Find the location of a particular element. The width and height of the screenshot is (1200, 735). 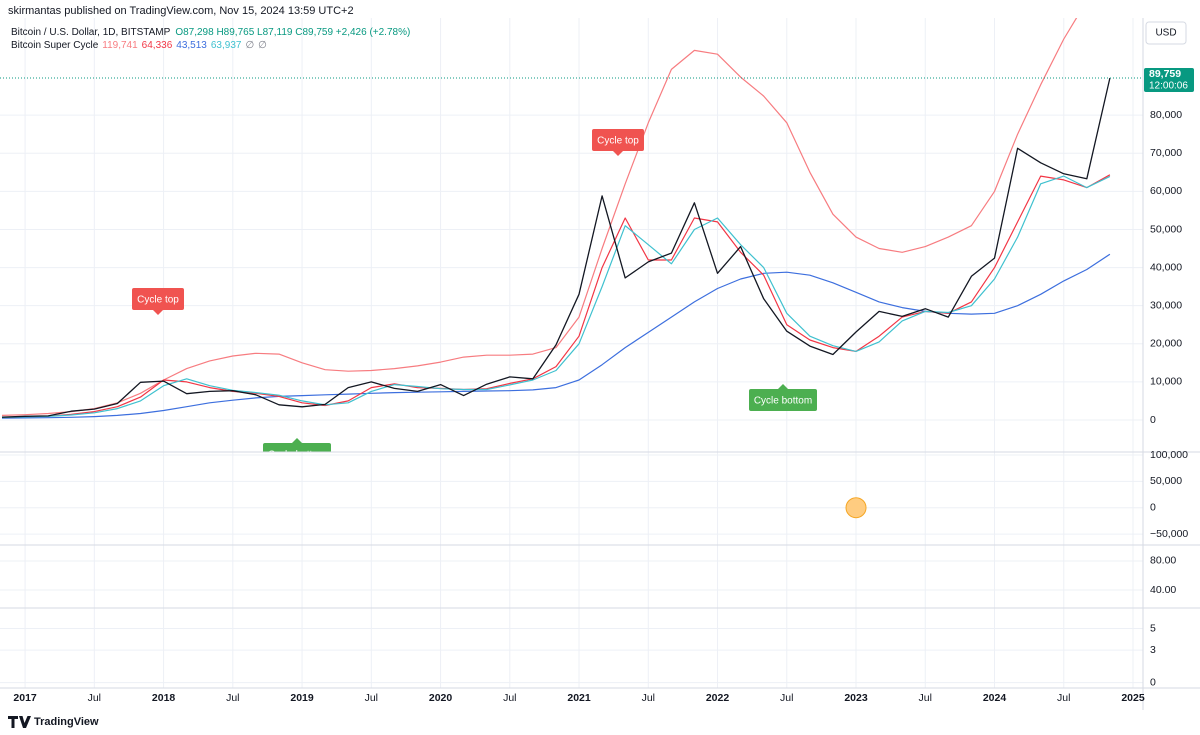

footer: TradingView is located at coordinates (53, 722).